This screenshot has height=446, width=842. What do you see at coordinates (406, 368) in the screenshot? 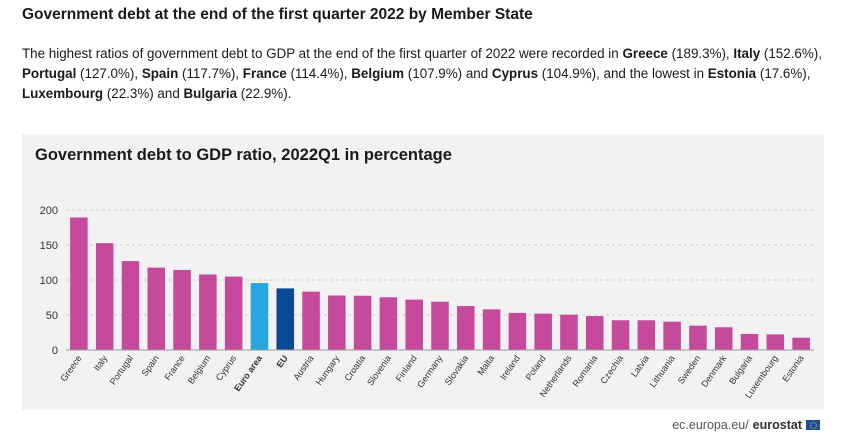
I see `x-tick-label: Finland` at bounding box center [406, 368].